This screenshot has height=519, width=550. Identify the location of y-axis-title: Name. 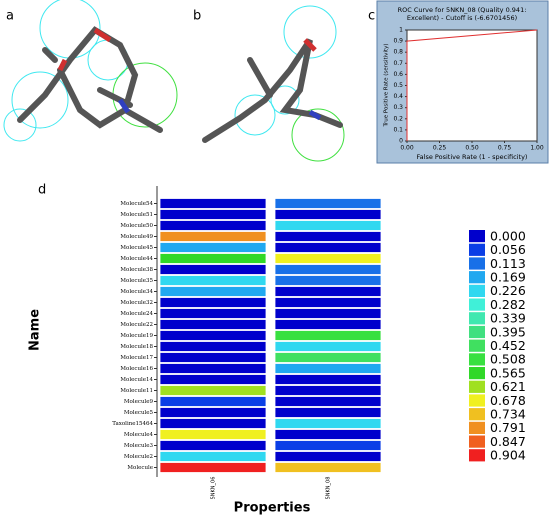
(35, 330).